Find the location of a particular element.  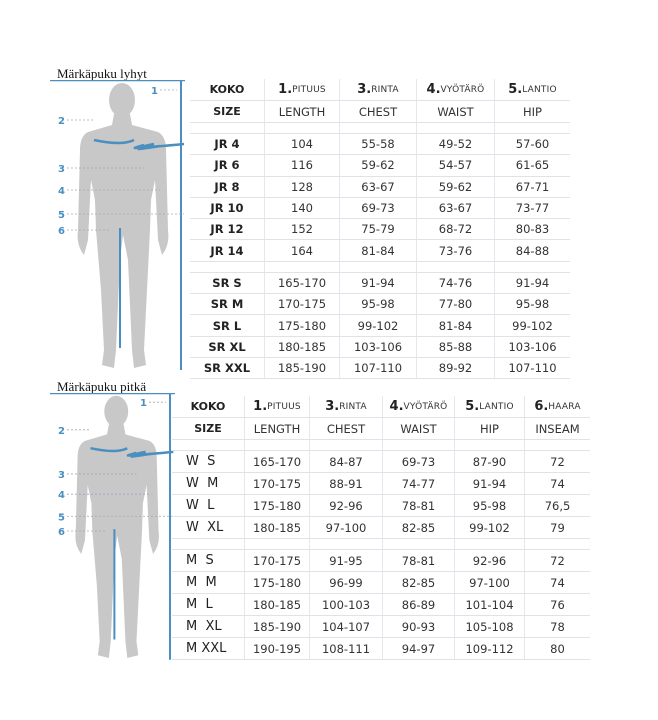

column-header-label: LANTIO is located at coordinates (539, 89).